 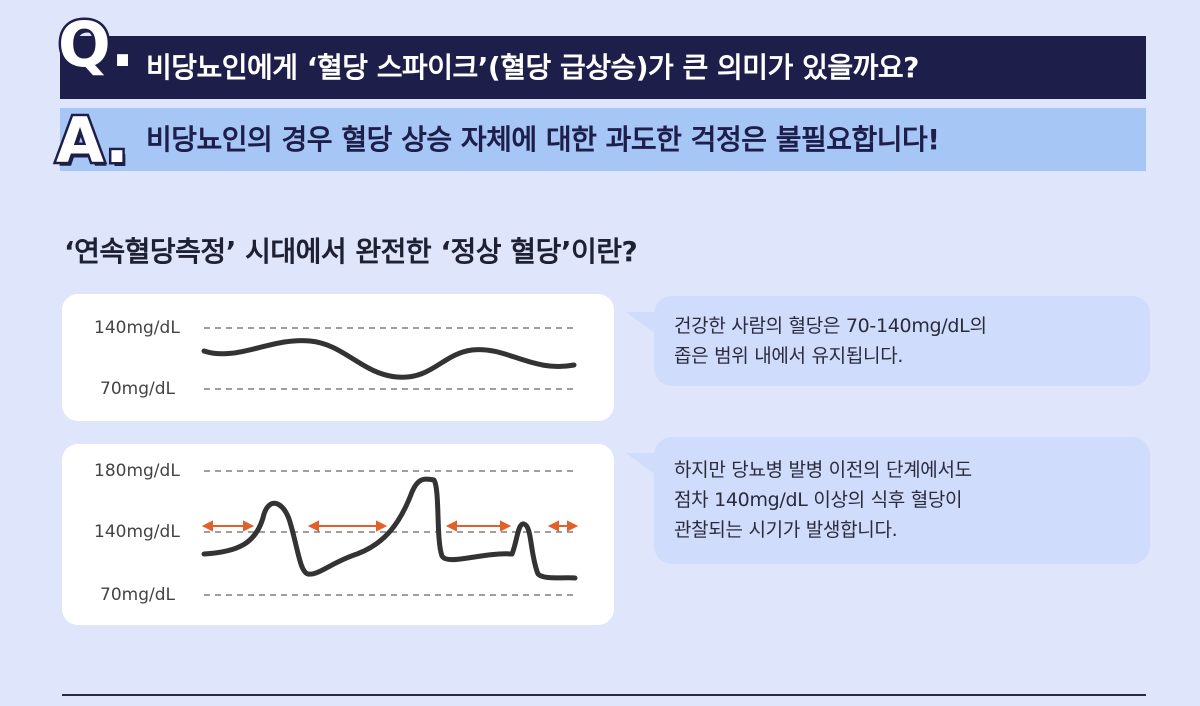 What do you see at coordinates (818, 500) in the screenshot?
I see `bubble-2-line-2: 점차 140mg/dL 이상의 식후 혈당이` at bounding box center [818, 500].